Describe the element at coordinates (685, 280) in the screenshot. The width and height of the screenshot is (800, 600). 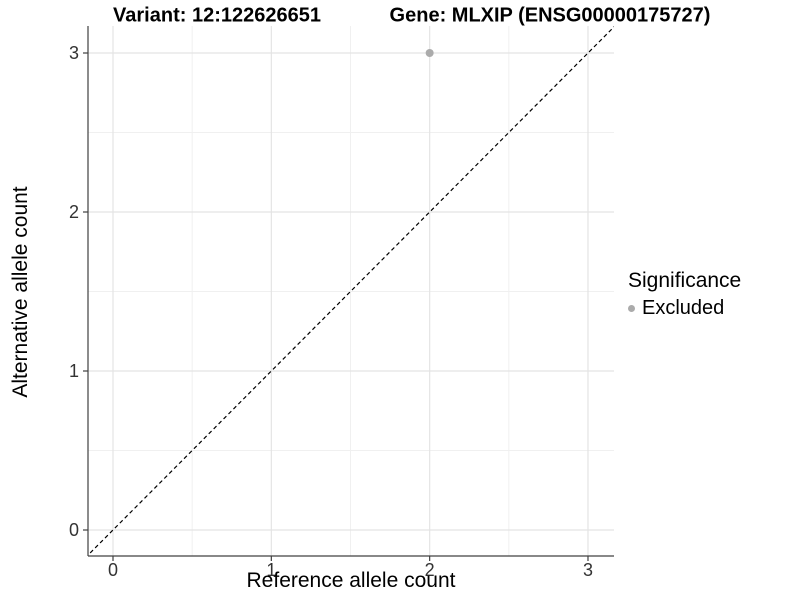
I see `legend-title: Significance` at that location.